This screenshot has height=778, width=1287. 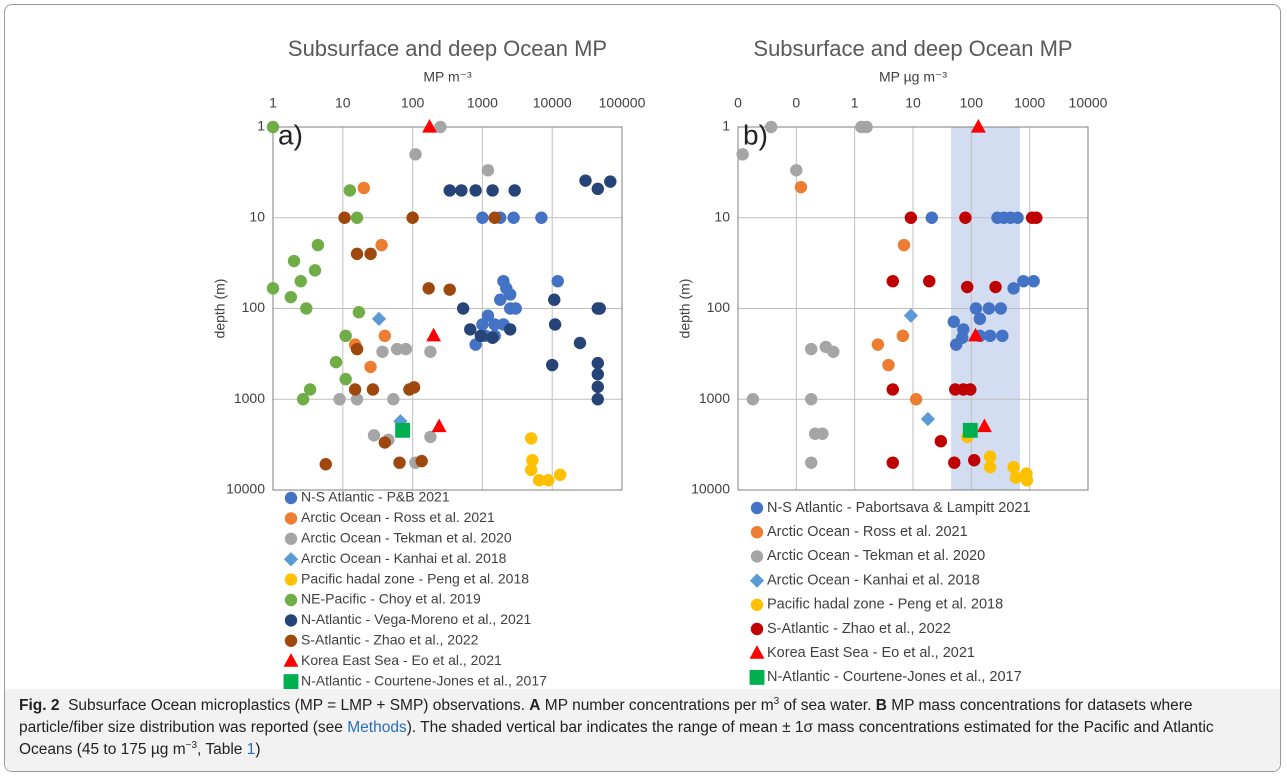 What do you see at coordinates (552, 103) in the screenshot?
I see `x-tick-label: 10000` at bounding box center [552, 103].